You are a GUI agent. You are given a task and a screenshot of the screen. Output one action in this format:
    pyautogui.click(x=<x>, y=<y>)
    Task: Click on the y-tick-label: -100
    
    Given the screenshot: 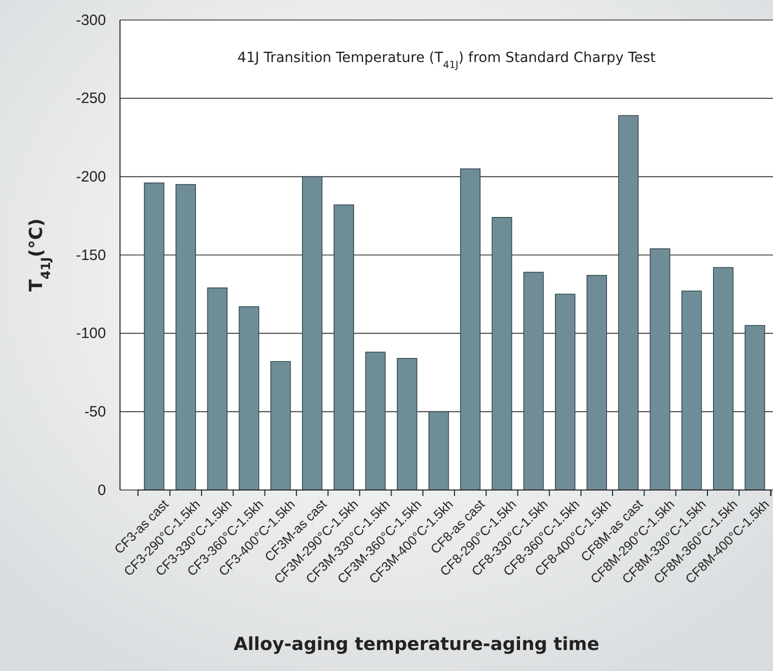 What is the action you would take?
    pyautogui.click(x=91, y=333)
    